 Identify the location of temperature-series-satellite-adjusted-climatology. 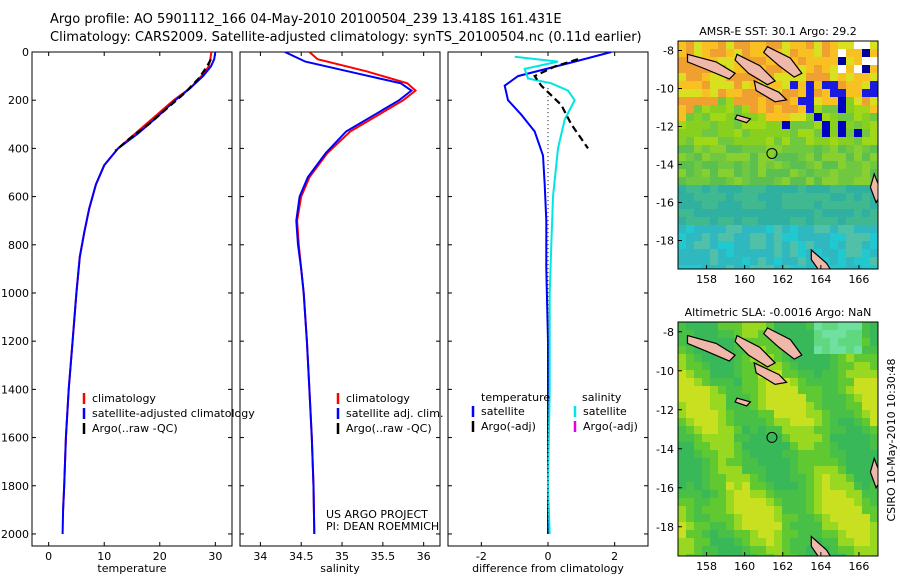
(139, 293).